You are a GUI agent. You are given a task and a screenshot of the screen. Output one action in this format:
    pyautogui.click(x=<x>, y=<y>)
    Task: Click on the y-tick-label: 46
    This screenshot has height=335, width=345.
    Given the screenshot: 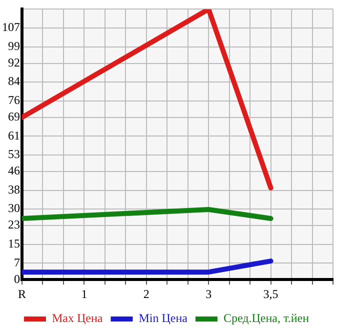 What is the action you would take?
    pyautogui.click(x=14, y=171)
    